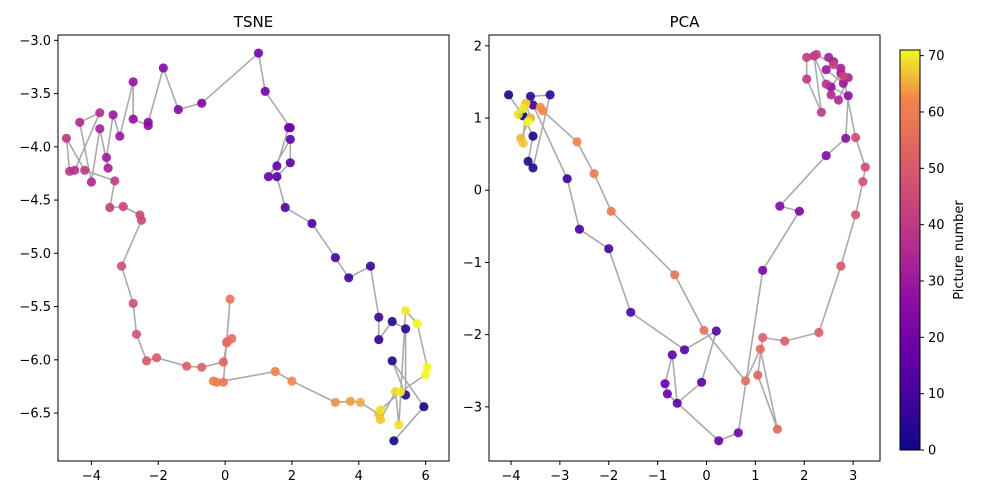  I want to click on tsne-x-tick-label: 2, so click(292, 476).